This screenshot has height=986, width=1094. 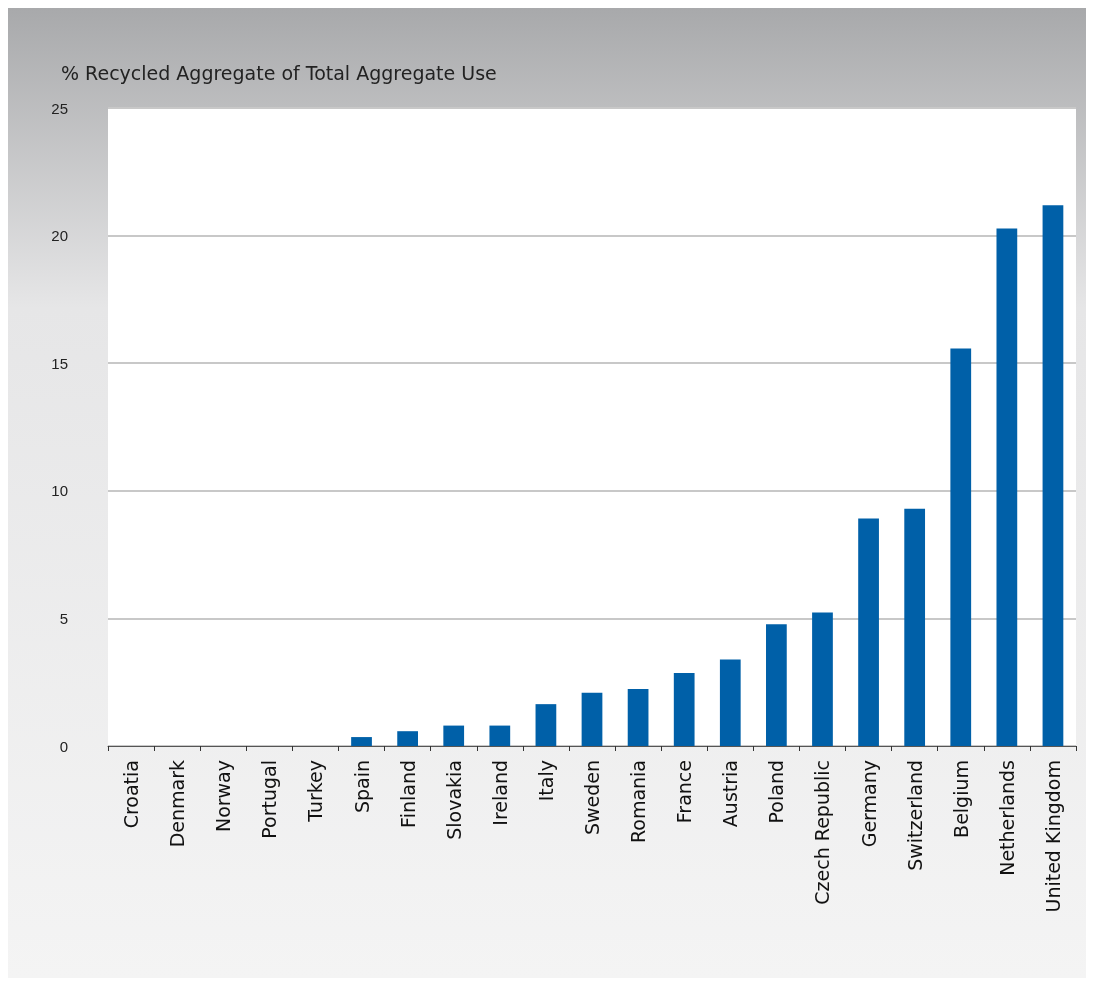 What do you see at coordinates (59, 491) in the screenshot?
I see `y-tick-label: 10` at bounding box center [59, 491].